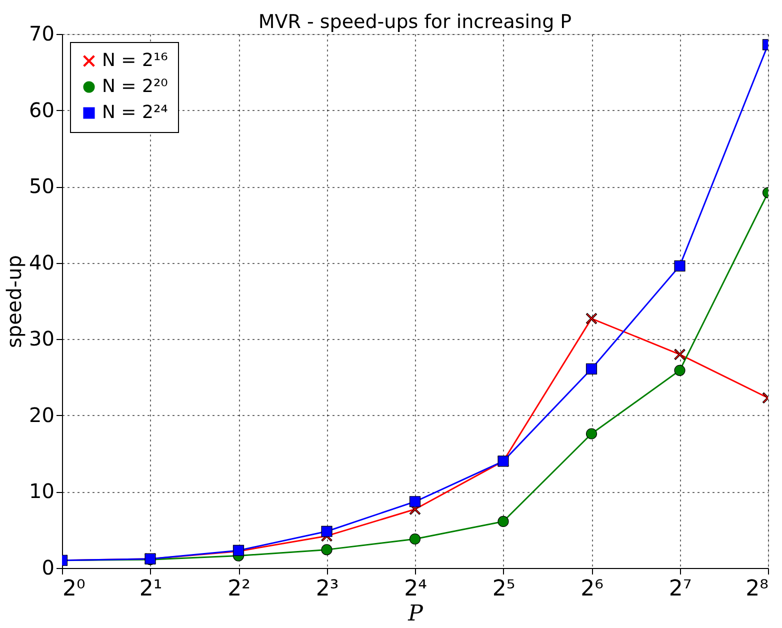 This screenshot has width=782, height=628. I want to click on x-tick-label: 2¹, so click(150, 589).